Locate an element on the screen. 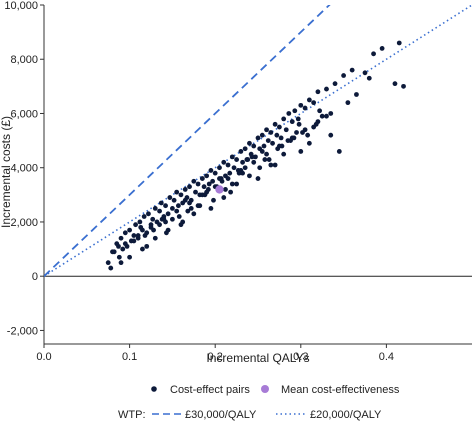 The image size is (474, 425). legend-points-label: Cost-effect pairs is located at coordinates (210, 390).